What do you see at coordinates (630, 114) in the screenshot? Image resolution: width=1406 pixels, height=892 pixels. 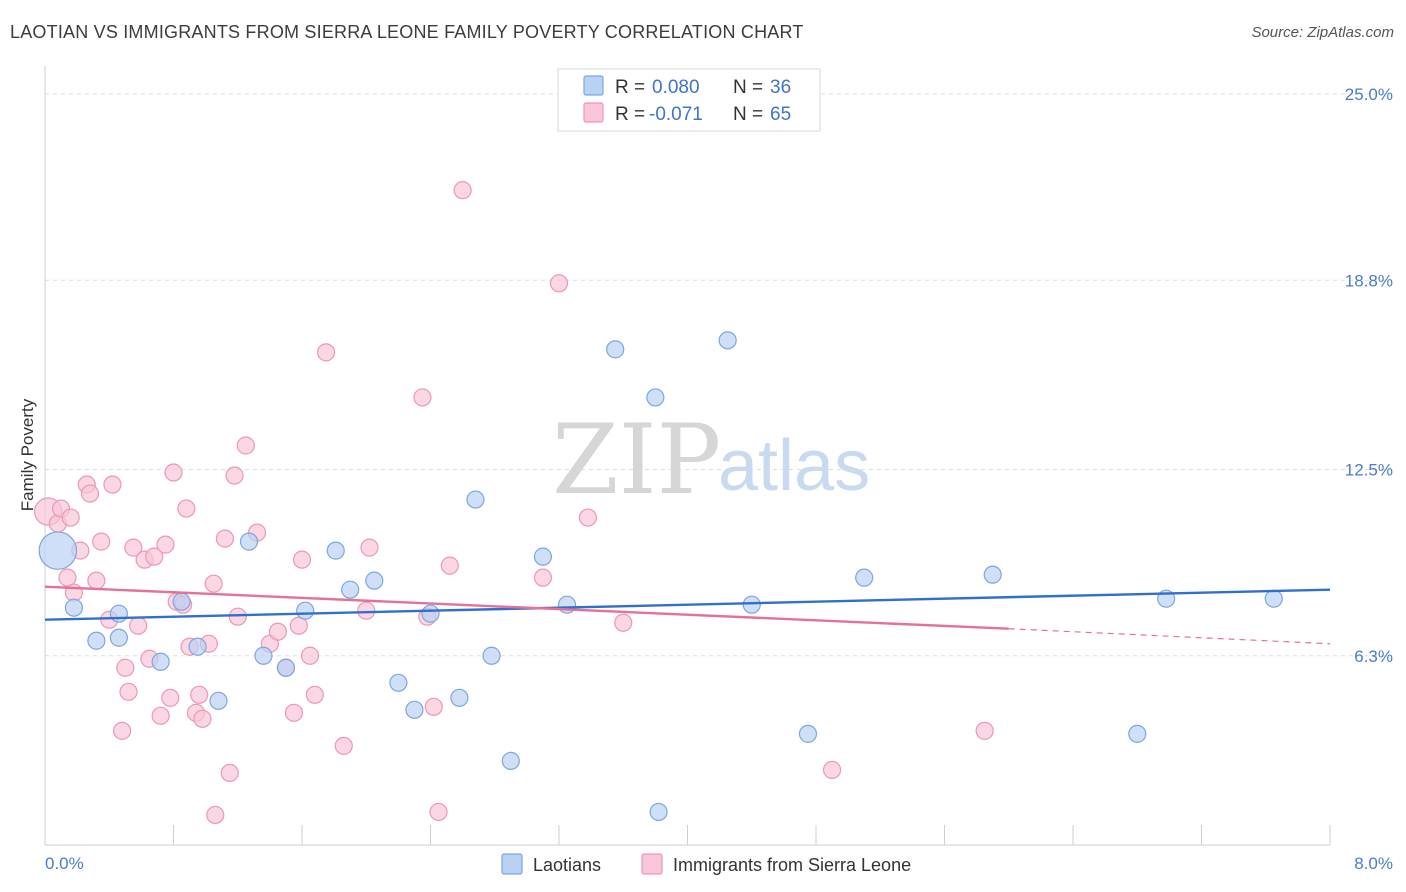 I see `legend-r-label-sierra-leone: R =` at bounding box center [630, 114].